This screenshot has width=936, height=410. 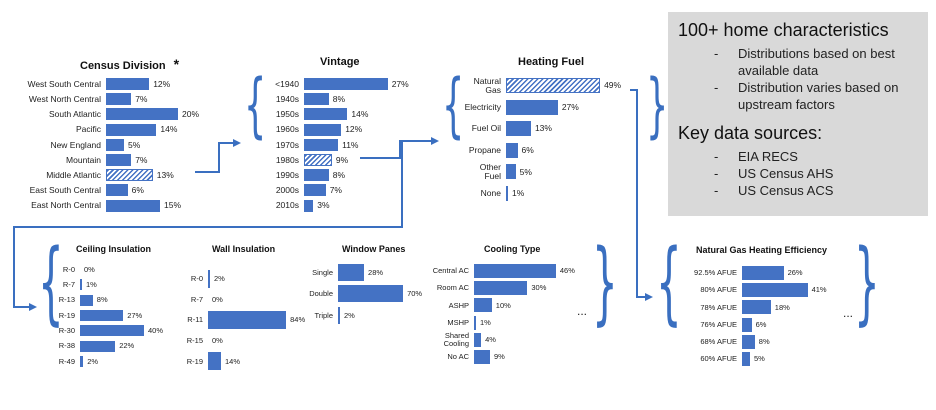 What do you see at coordinates (194, 361) in the screenshot?
I see `wall-category-label: R-19` at bounding box center [194, 361].